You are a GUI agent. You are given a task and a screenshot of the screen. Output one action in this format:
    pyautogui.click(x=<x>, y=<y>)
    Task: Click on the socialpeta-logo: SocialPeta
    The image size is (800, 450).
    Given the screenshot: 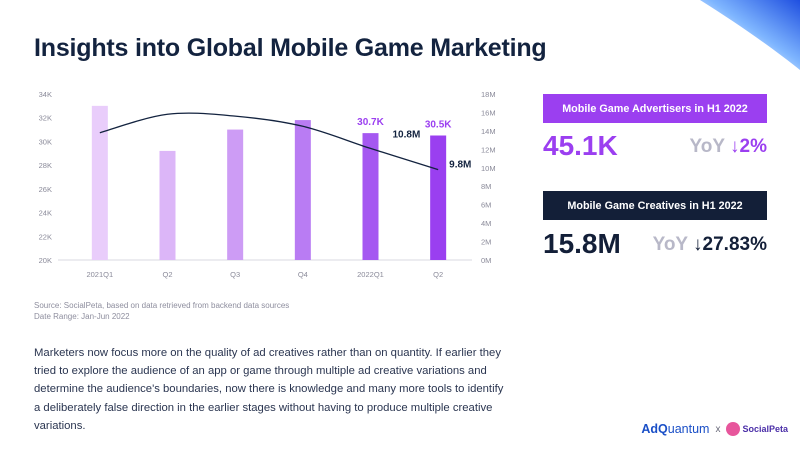 What is the action you would take?
    pyautogui.click(x=757, y=429)
    